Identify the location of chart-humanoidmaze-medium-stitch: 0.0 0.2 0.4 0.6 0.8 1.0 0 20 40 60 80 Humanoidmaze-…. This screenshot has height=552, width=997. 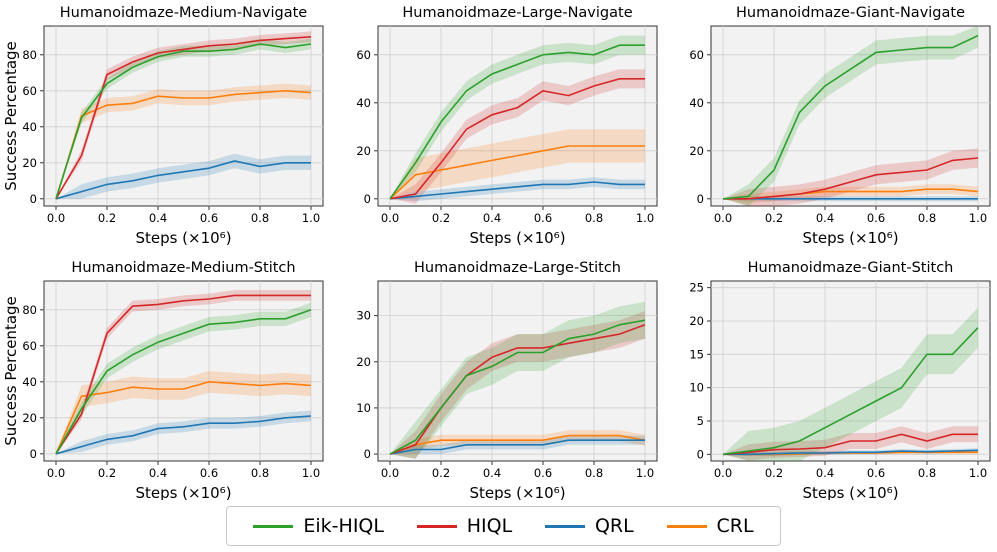
(163, 380).